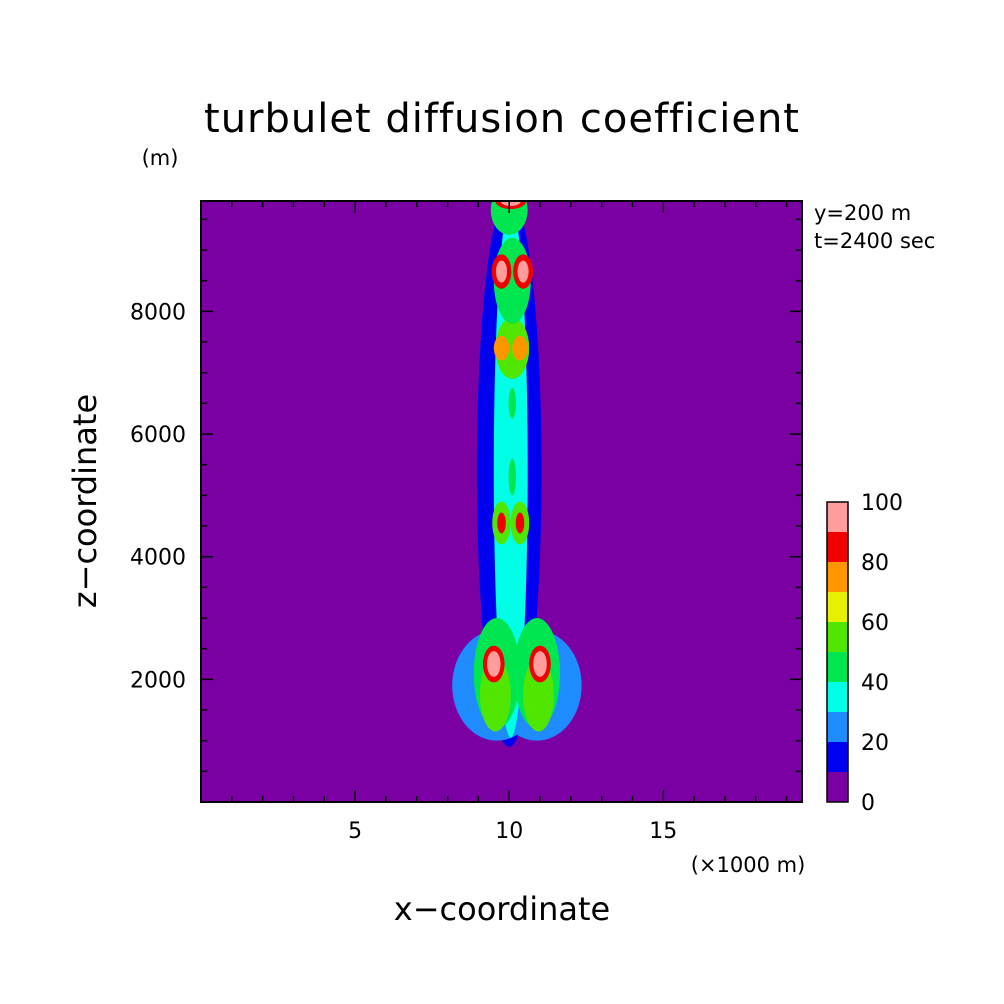 This screenshot has height=1004, width=1004. What do you see at coordinates (160, 158) in the screenshot?
I see `y-unit-label: (m)` at bounding box center [160, 158].